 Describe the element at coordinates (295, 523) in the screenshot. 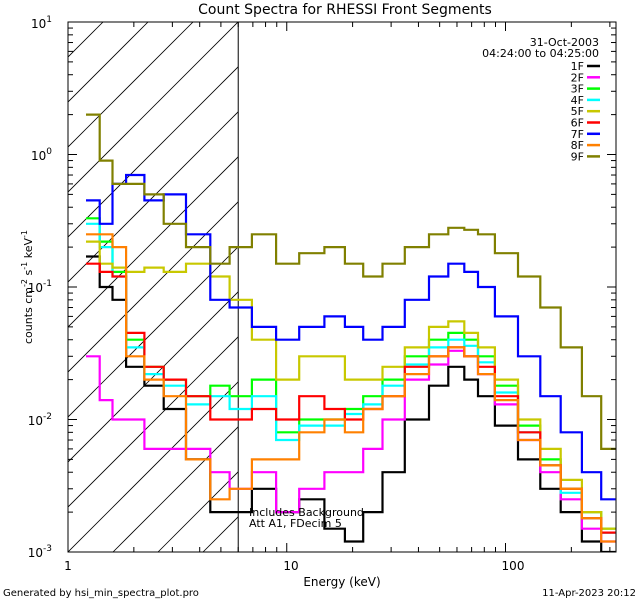

I see `attenuator-note: Att A1, FDecim 5` at that location.